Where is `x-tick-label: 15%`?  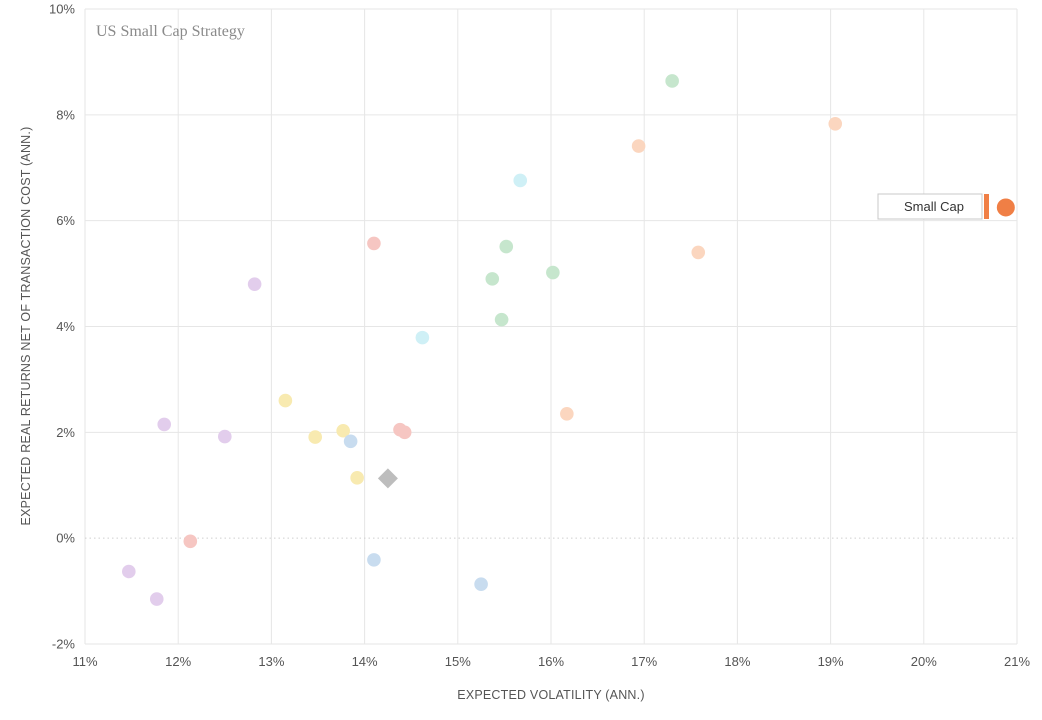 x-tick-label: 15% is located at coordinates (458, 661).